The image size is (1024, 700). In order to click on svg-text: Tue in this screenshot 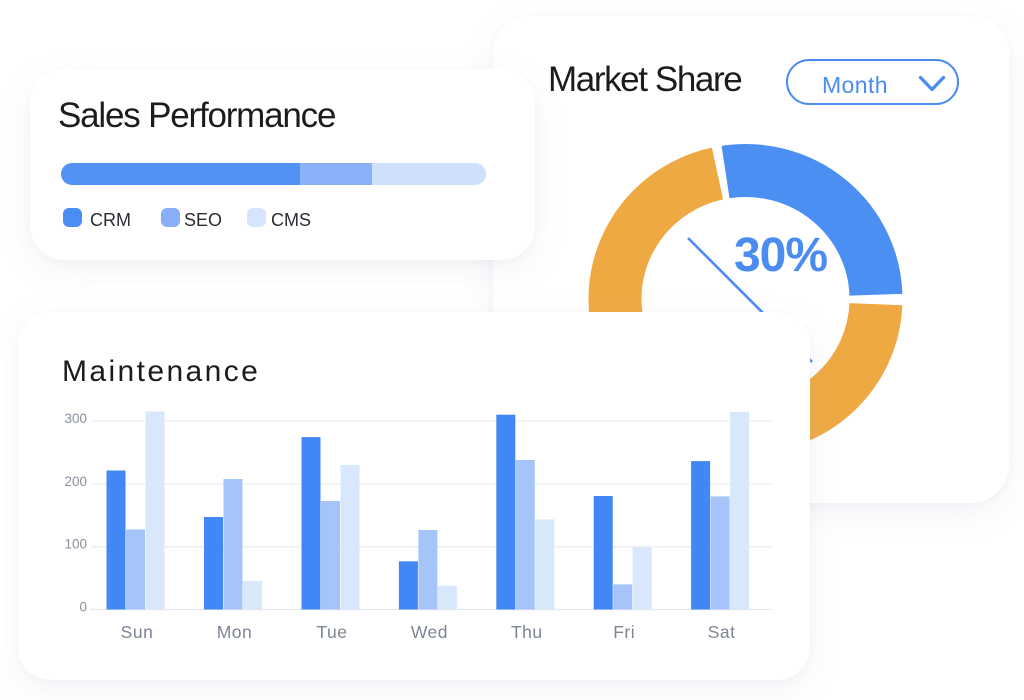, I will do `click(331, 632)`.